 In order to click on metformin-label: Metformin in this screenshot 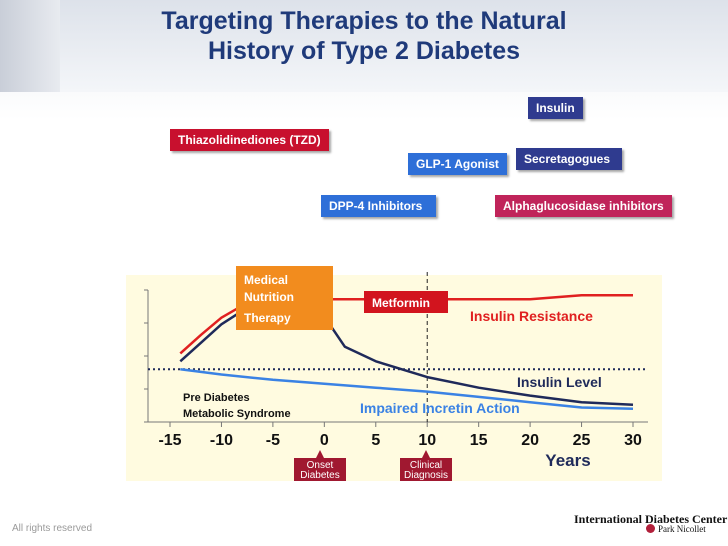, I will do `click(401, 303)`.